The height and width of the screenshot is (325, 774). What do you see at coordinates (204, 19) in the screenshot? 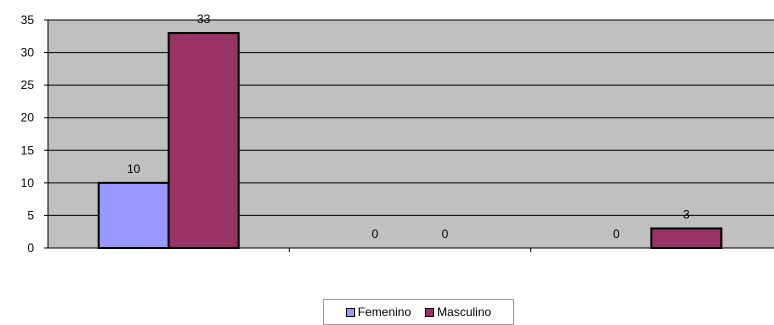
I see `data-label: 33` at bounding box center [204, 19].